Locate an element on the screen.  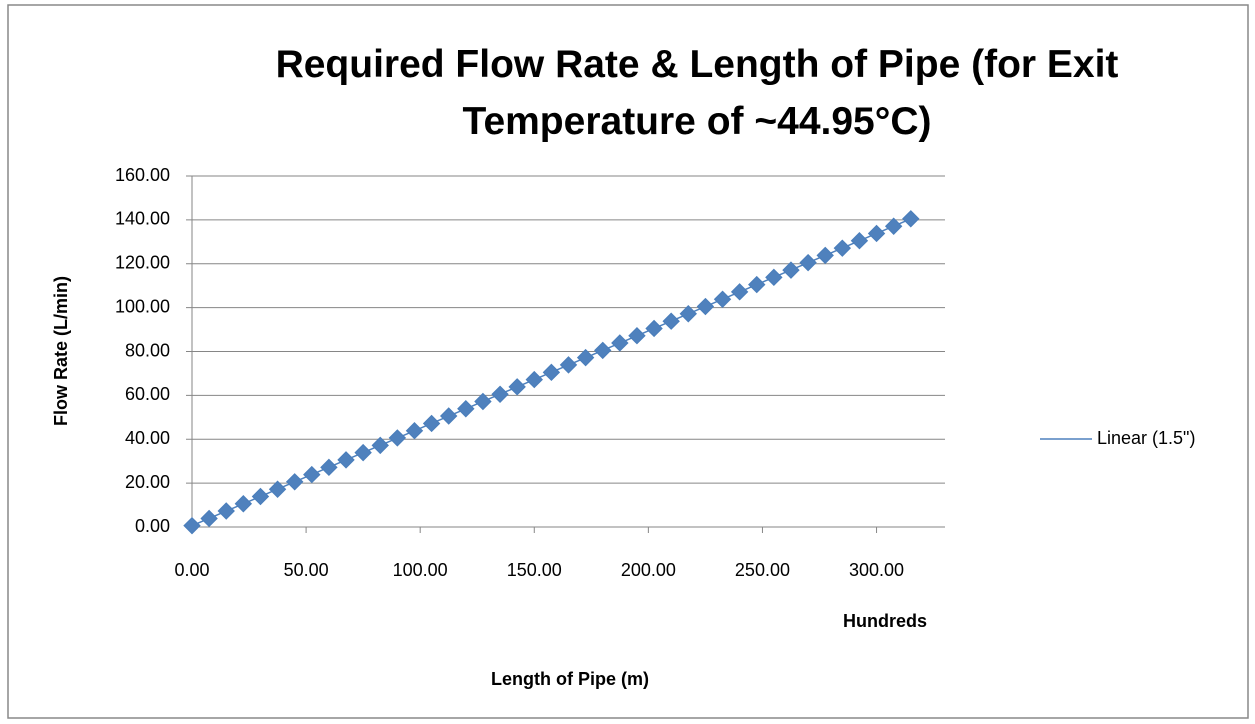
y-tick-label: 20.00 is located at coordinates (147, 482).